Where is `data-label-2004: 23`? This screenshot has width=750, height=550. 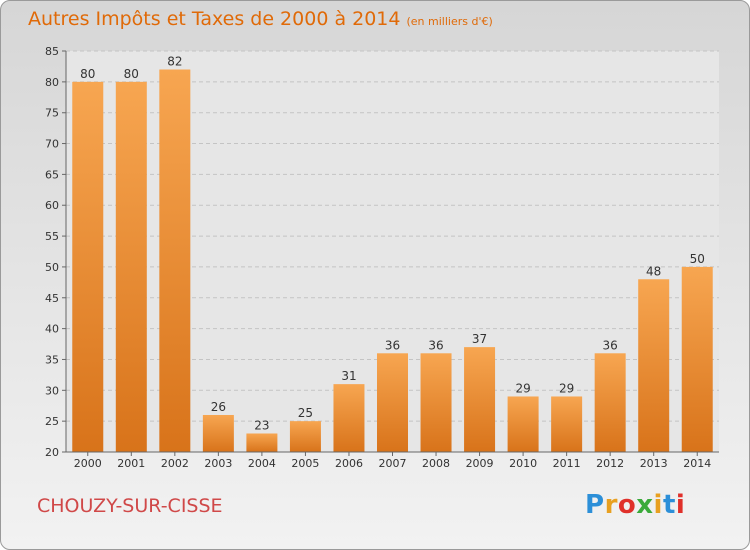
data-label-2004: 23 is located at coordinates (261, 425).